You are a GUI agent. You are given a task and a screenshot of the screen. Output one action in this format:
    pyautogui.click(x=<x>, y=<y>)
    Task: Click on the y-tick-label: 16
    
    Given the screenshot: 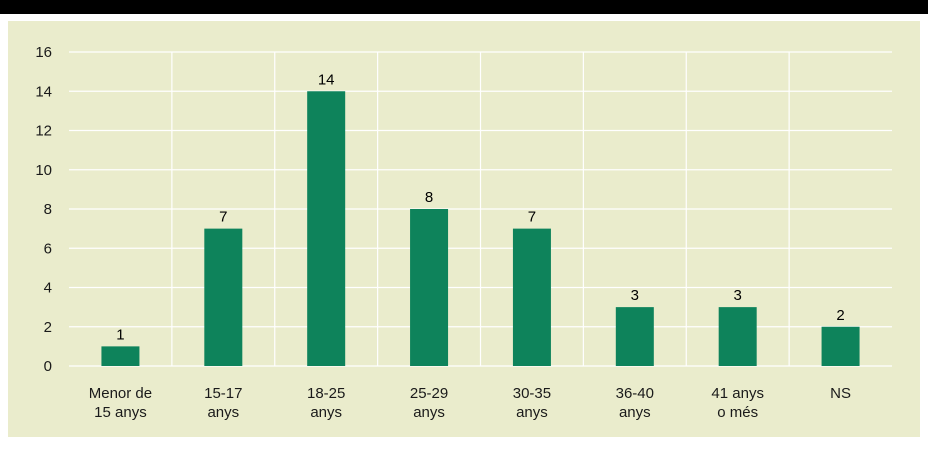 What is the action you would take?
    pyautogui.click(x=43, y=52)
    